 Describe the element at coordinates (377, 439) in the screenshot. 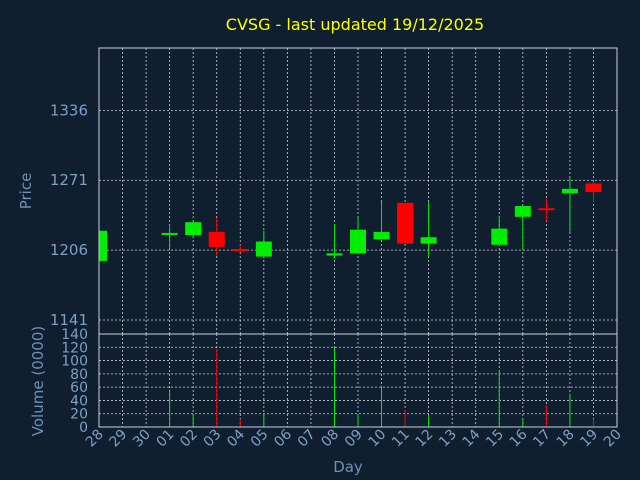

I see `x-tick-label: 10` at that location.